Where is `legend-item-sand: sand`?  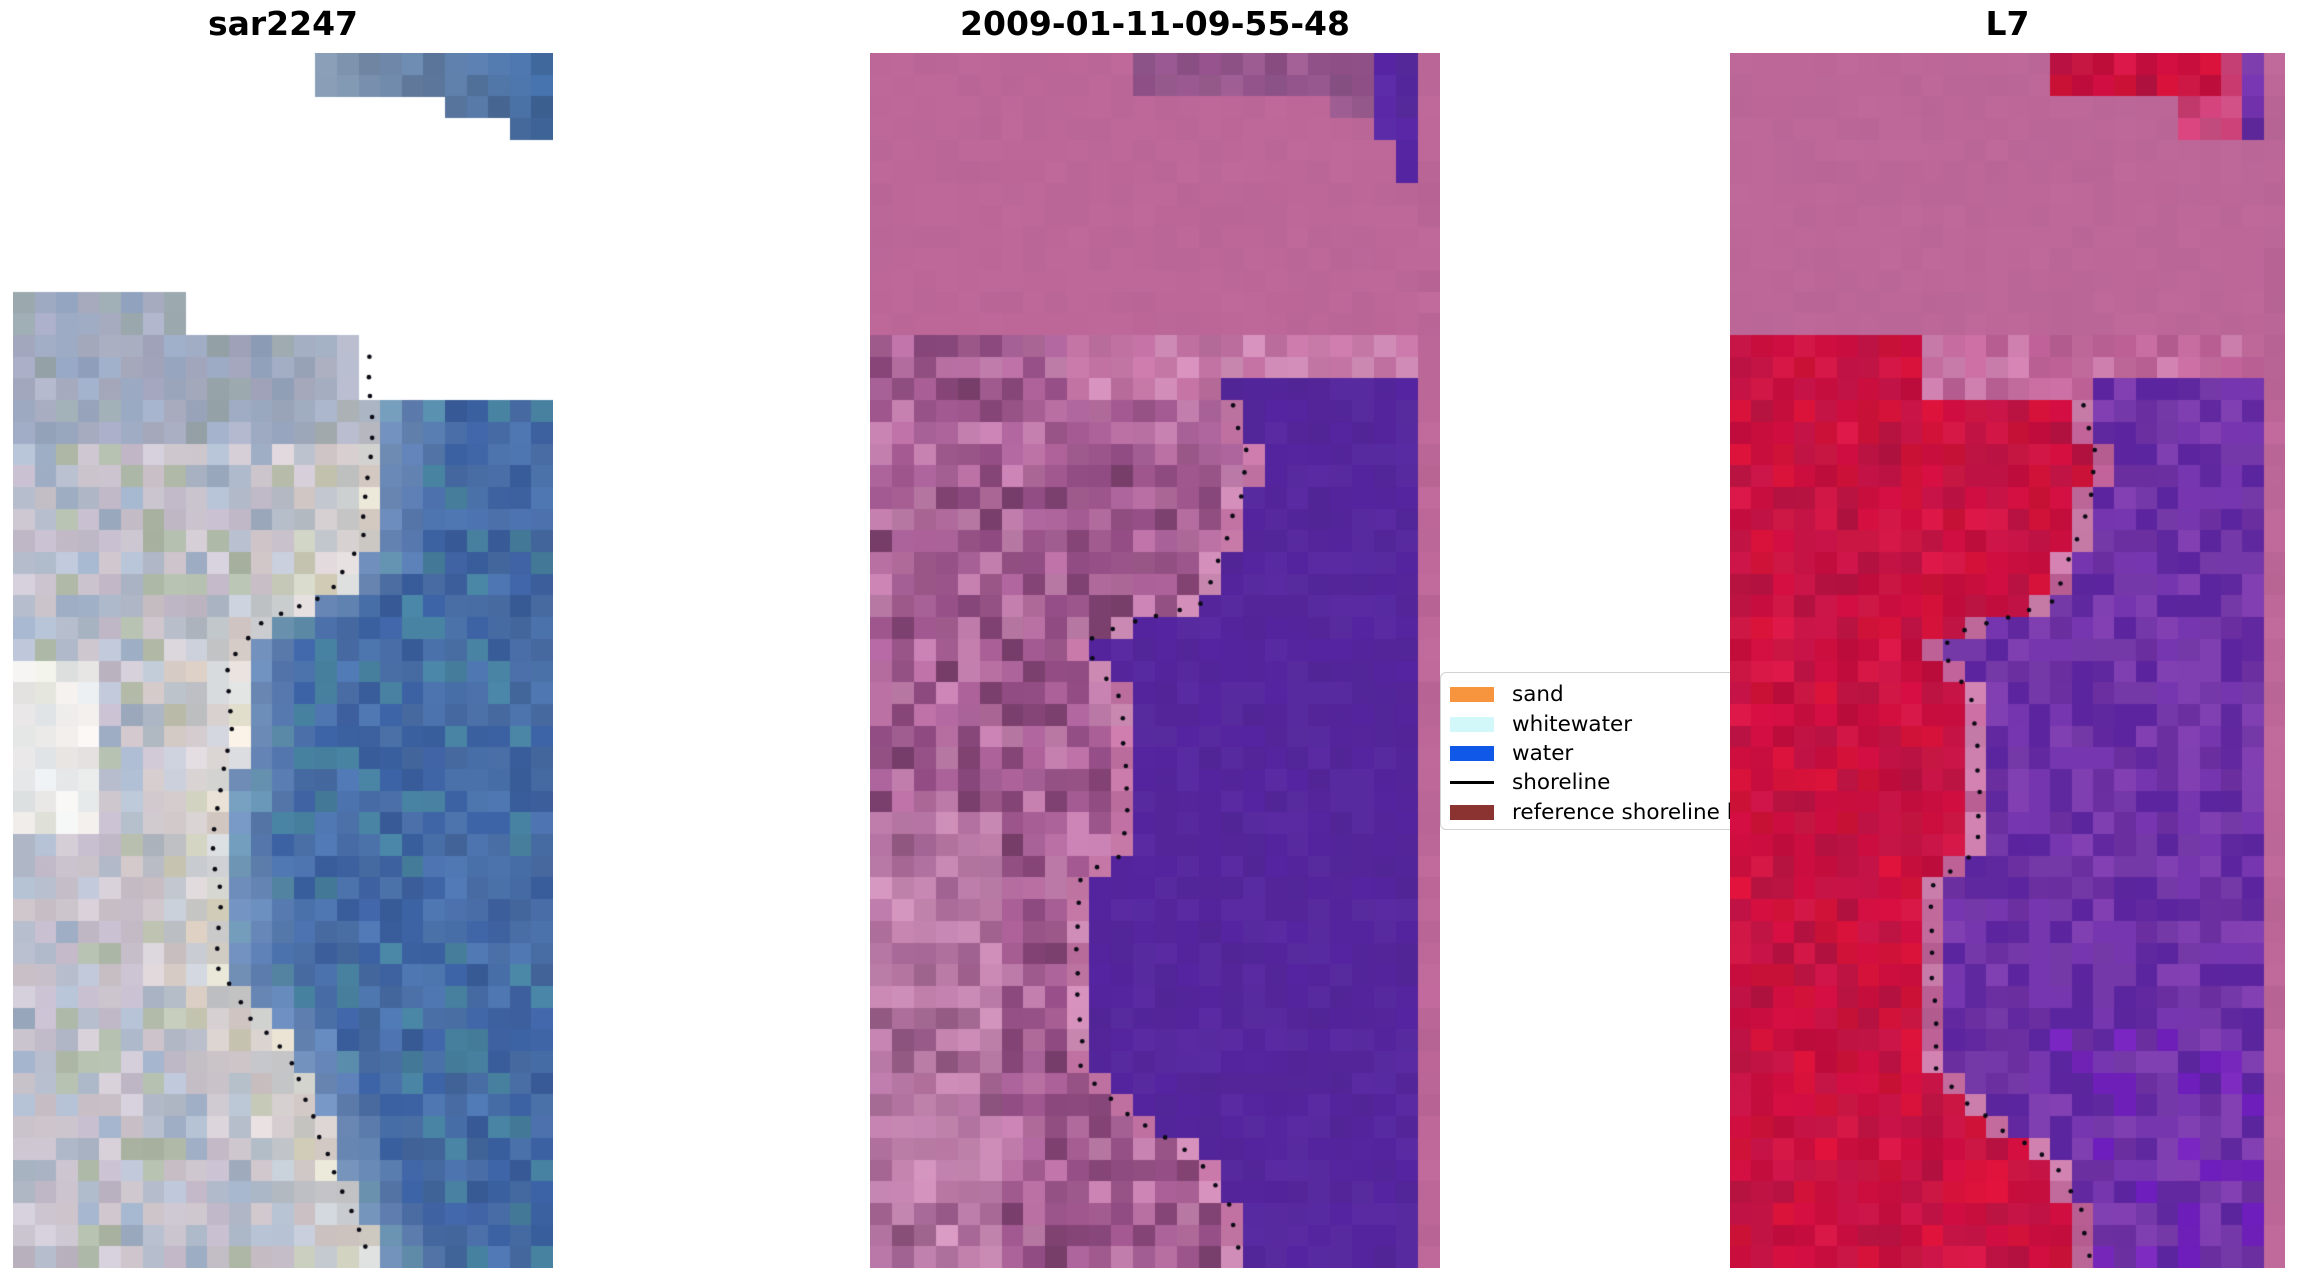
legend-item-sand: sand is located at coordinates (1597, 694).